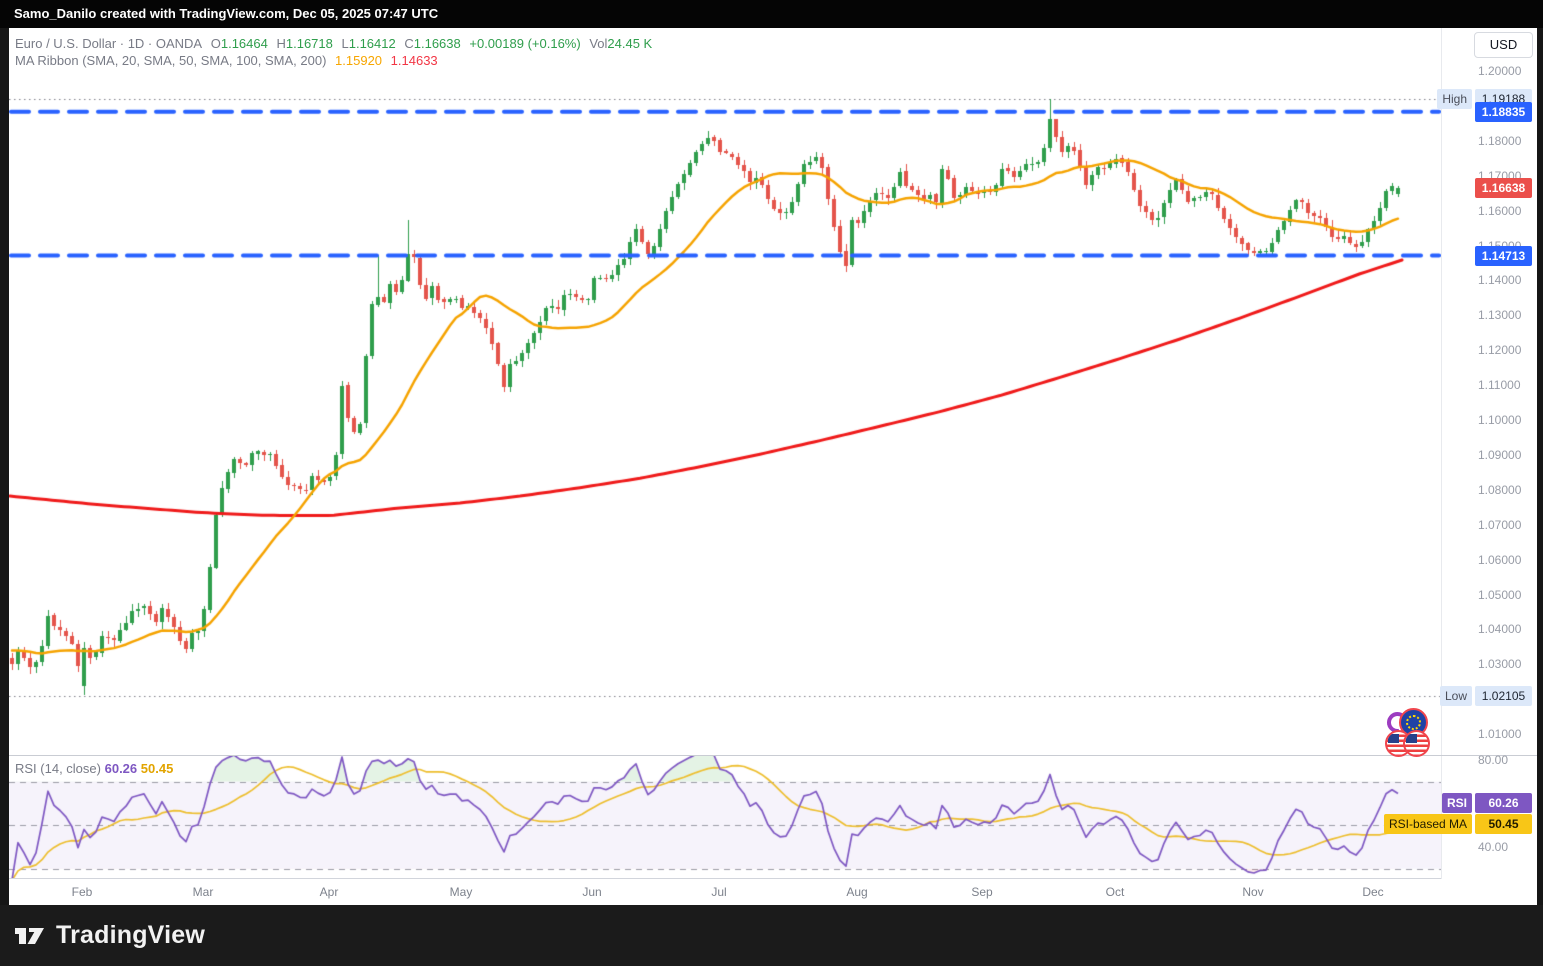 Image resolution: width=1543 pixels, height=966 pixels. I want to click on price-tick: 1.06000, so click(1500, 559).